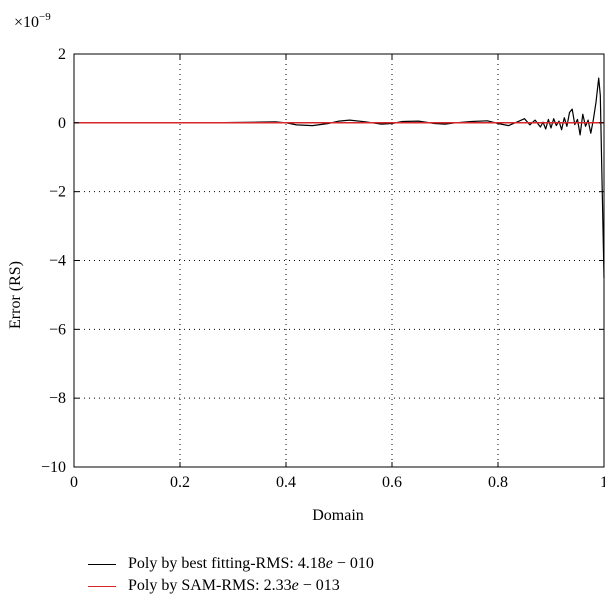 The image size is (605, 606). What do you see at coordinates (57, 329) in the screenshot?
I see `y-tick-label: −6` at bounding box center [57, 329].